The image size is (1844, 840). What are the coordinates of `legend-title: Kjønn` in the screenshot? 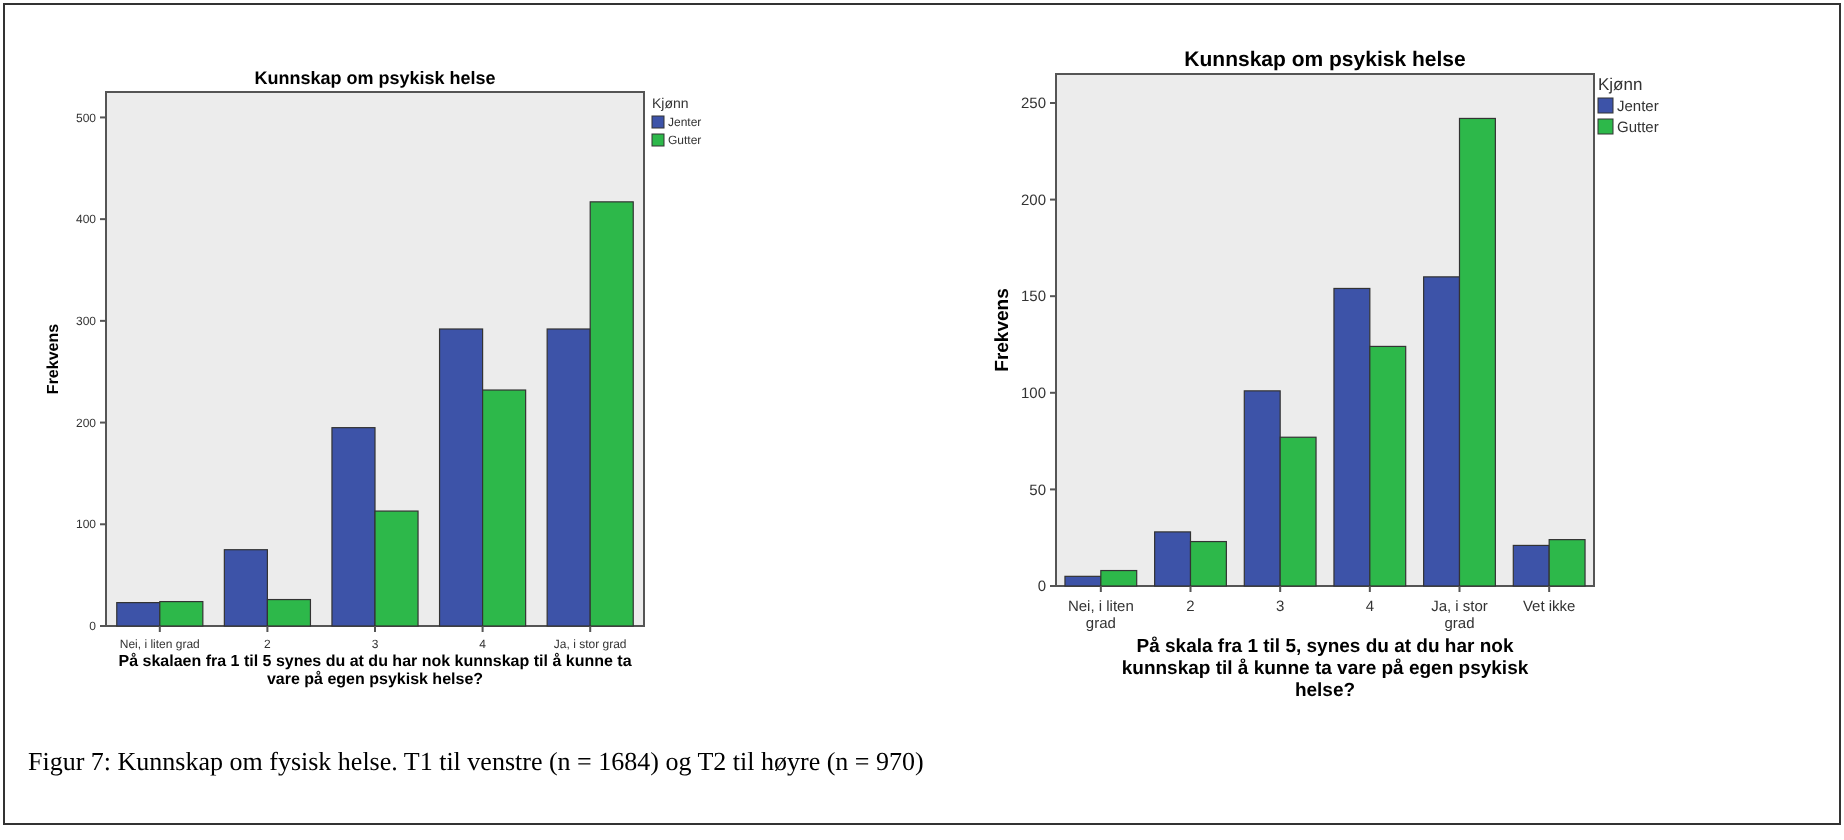 It's located at (1620, 84).